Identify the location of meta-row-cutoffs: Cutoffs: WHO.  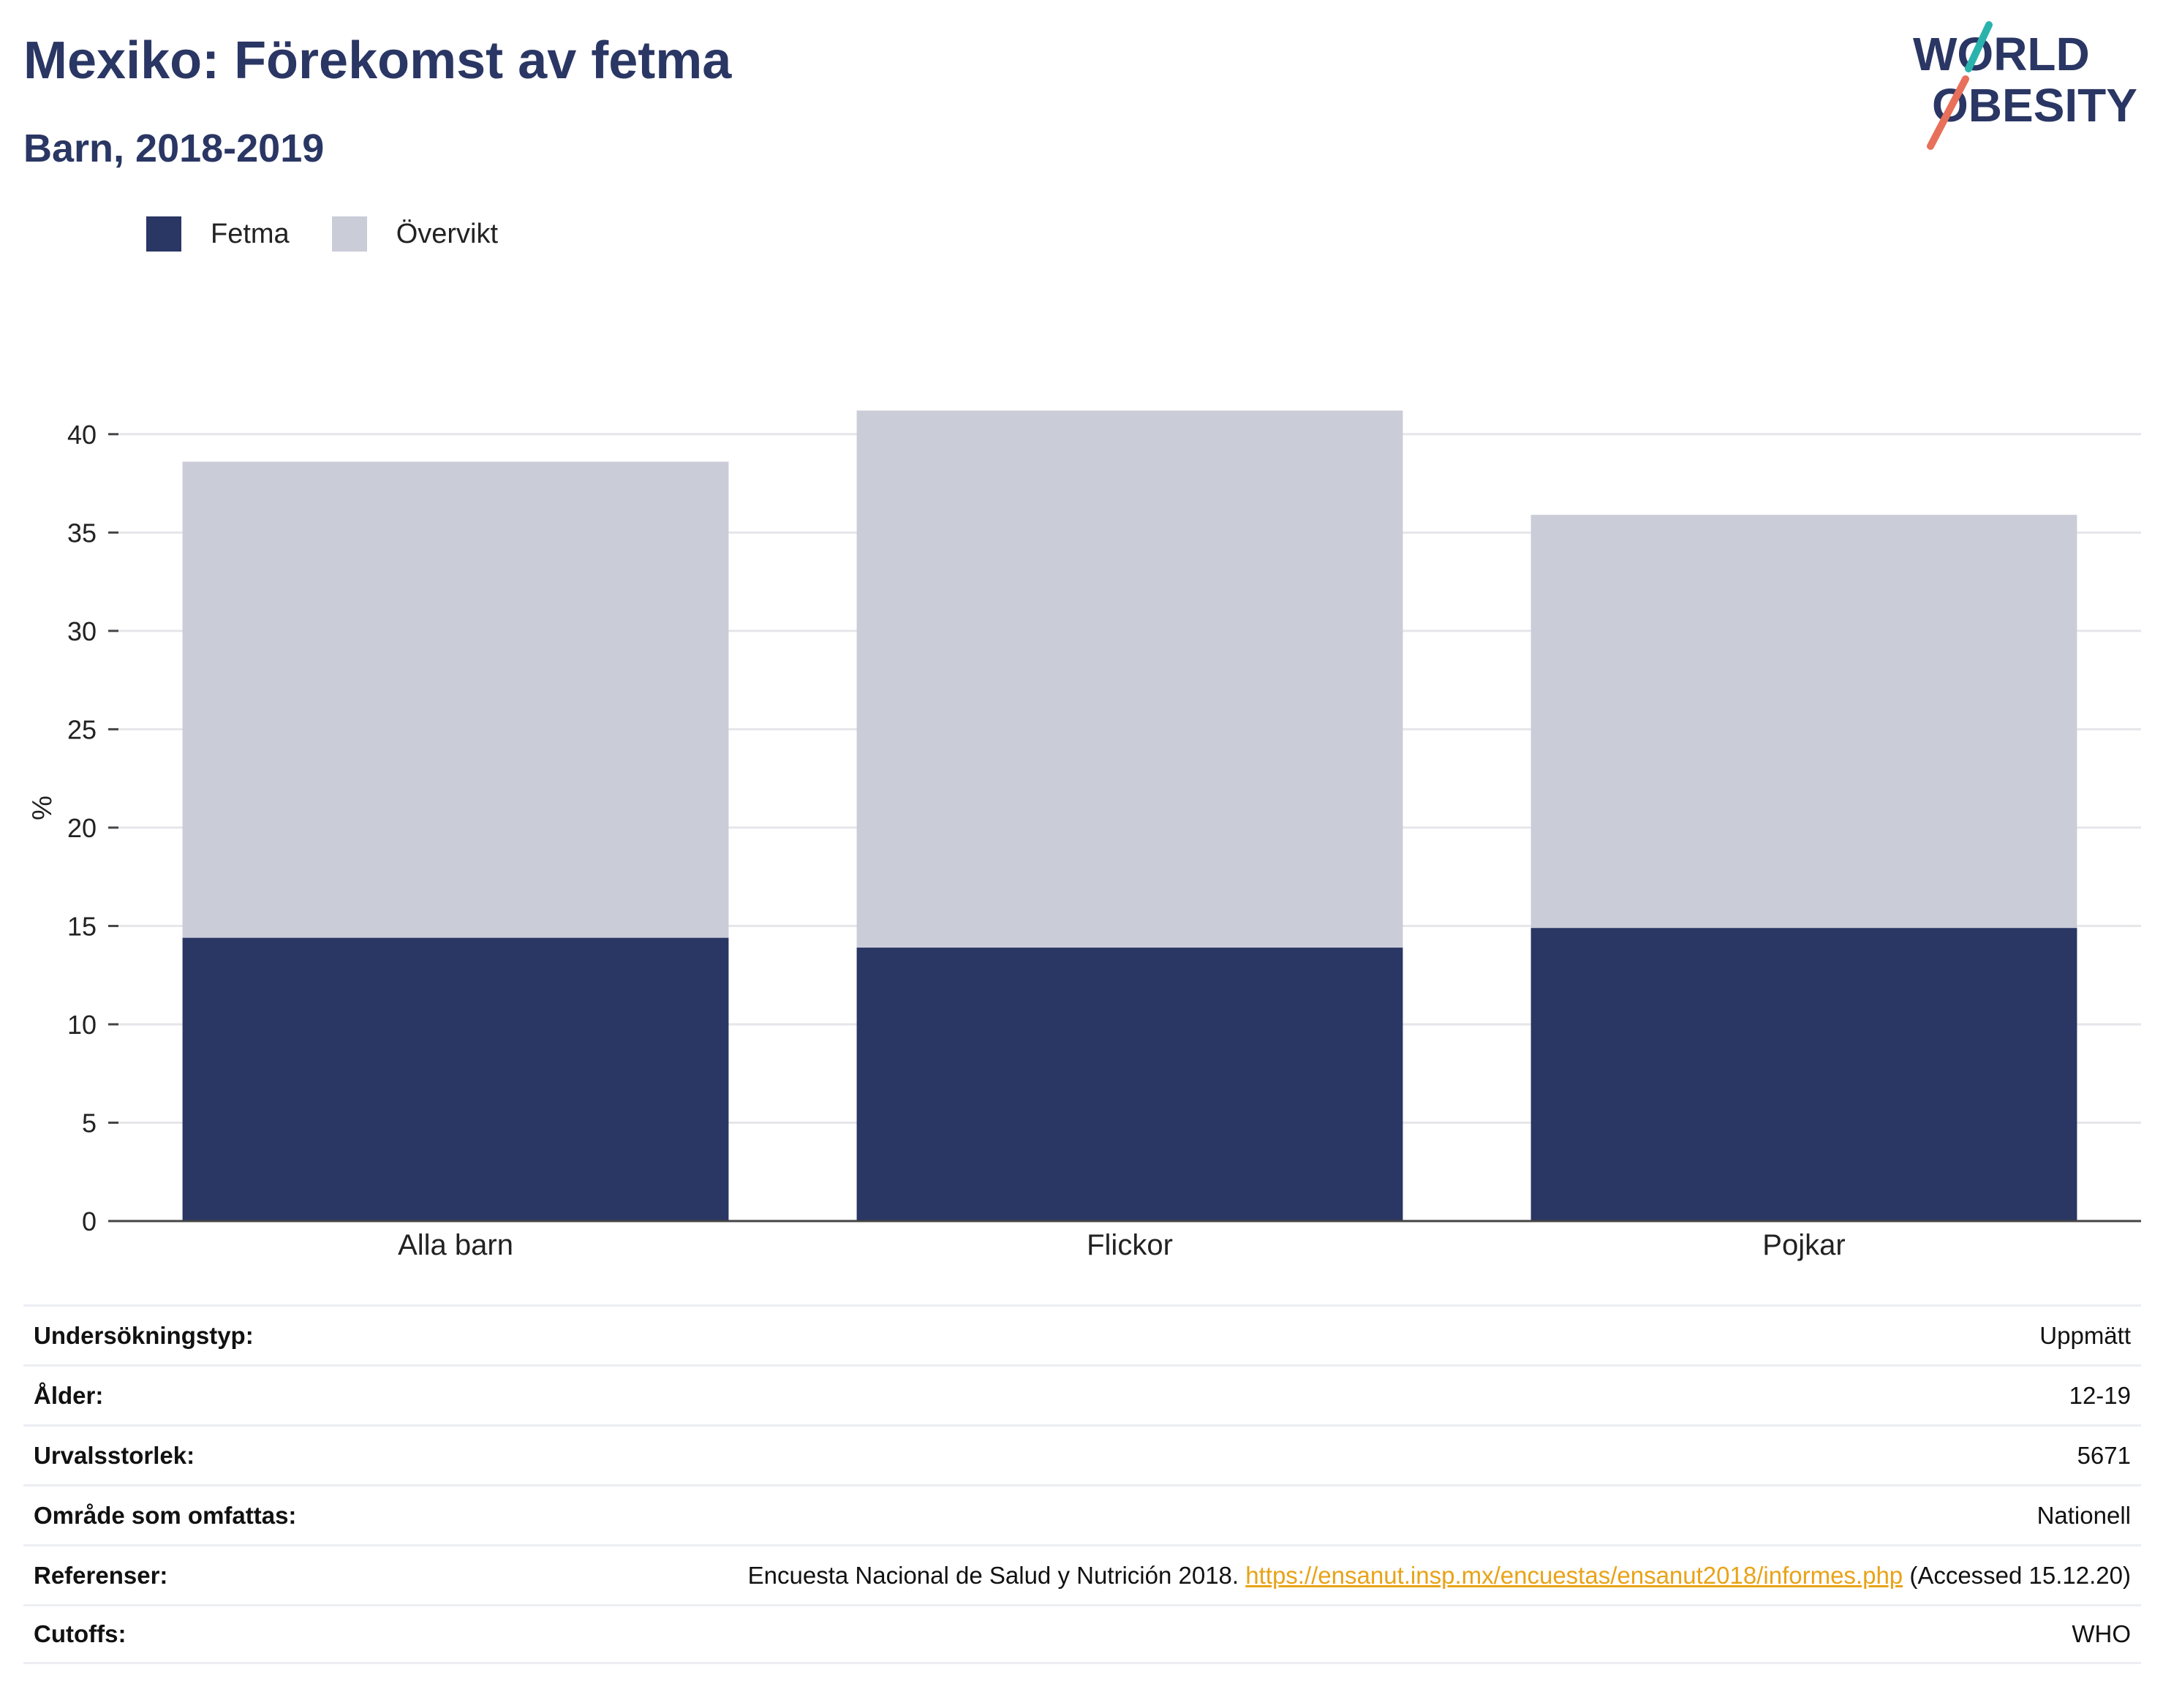
(1082, 1634).